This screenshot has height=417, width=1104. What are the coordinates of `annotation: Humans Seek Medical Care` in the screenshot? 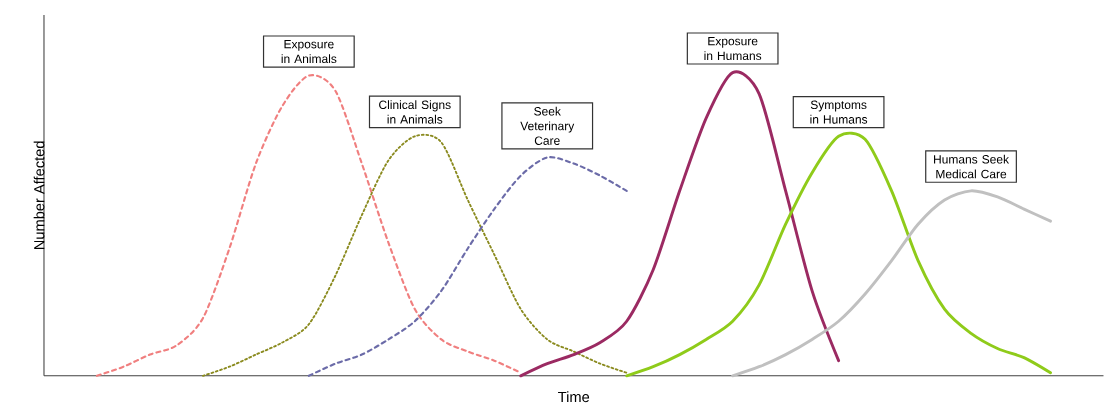 It's located at (972, 166).